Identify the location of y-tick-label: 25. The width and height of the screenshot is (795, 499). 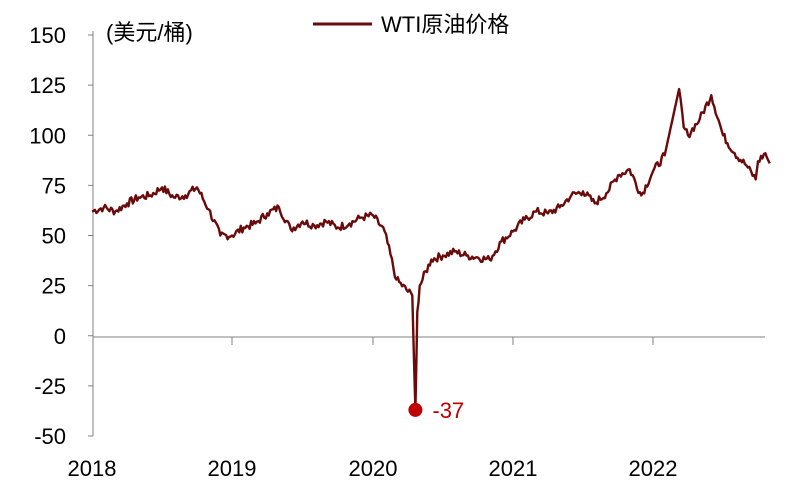
(54, 286).